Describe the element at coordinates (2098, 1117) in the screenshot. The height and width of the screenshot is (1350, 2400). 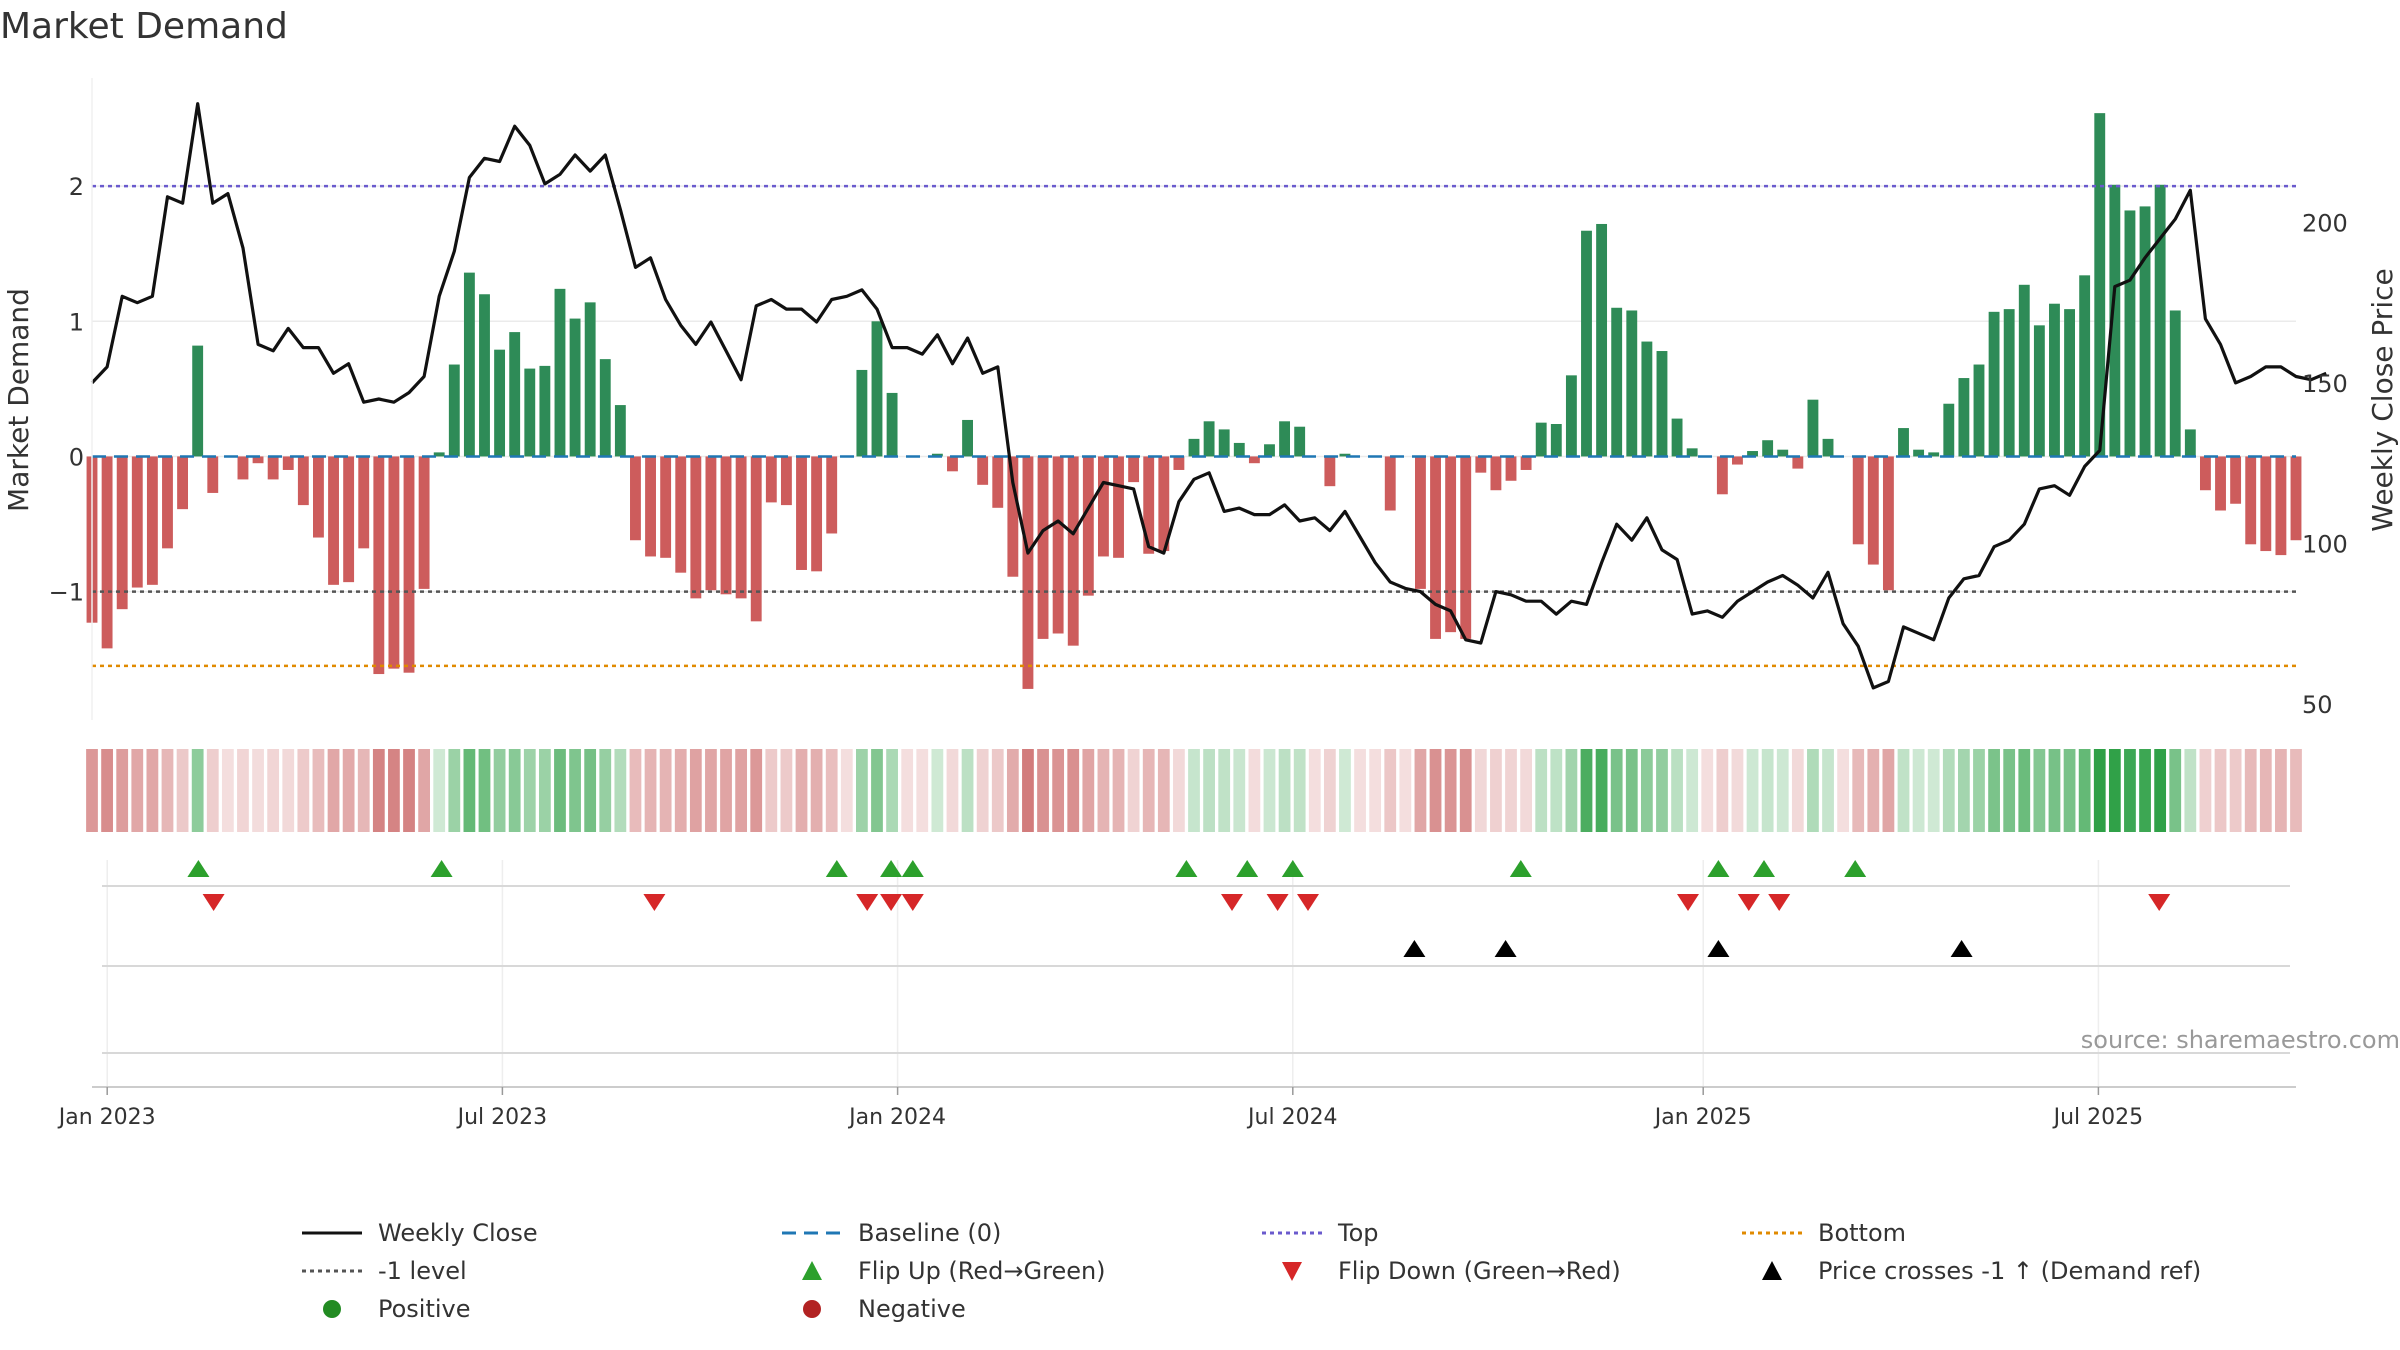
I see `x-tick-label: Jul 2025` at that location.